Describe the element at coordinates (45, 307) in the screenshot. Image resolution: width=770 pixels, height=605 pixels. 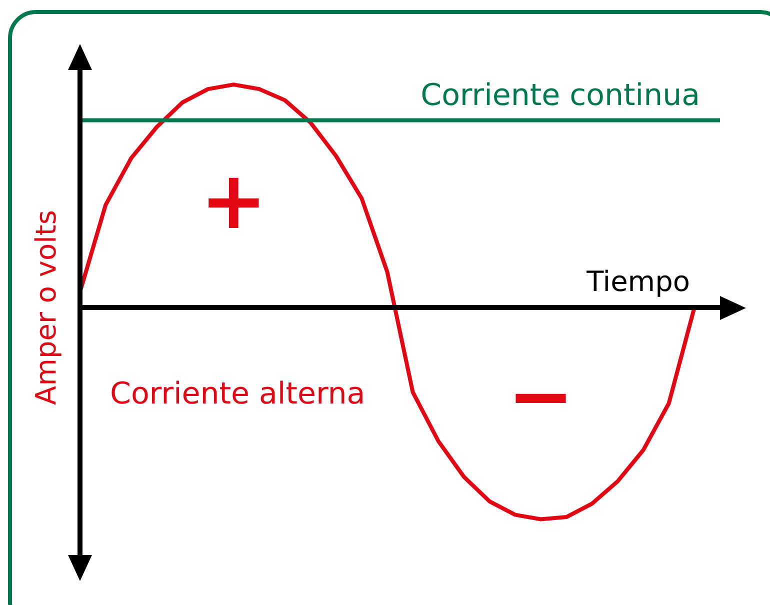
I see `y-axis-title: Amper o volts` at that location.